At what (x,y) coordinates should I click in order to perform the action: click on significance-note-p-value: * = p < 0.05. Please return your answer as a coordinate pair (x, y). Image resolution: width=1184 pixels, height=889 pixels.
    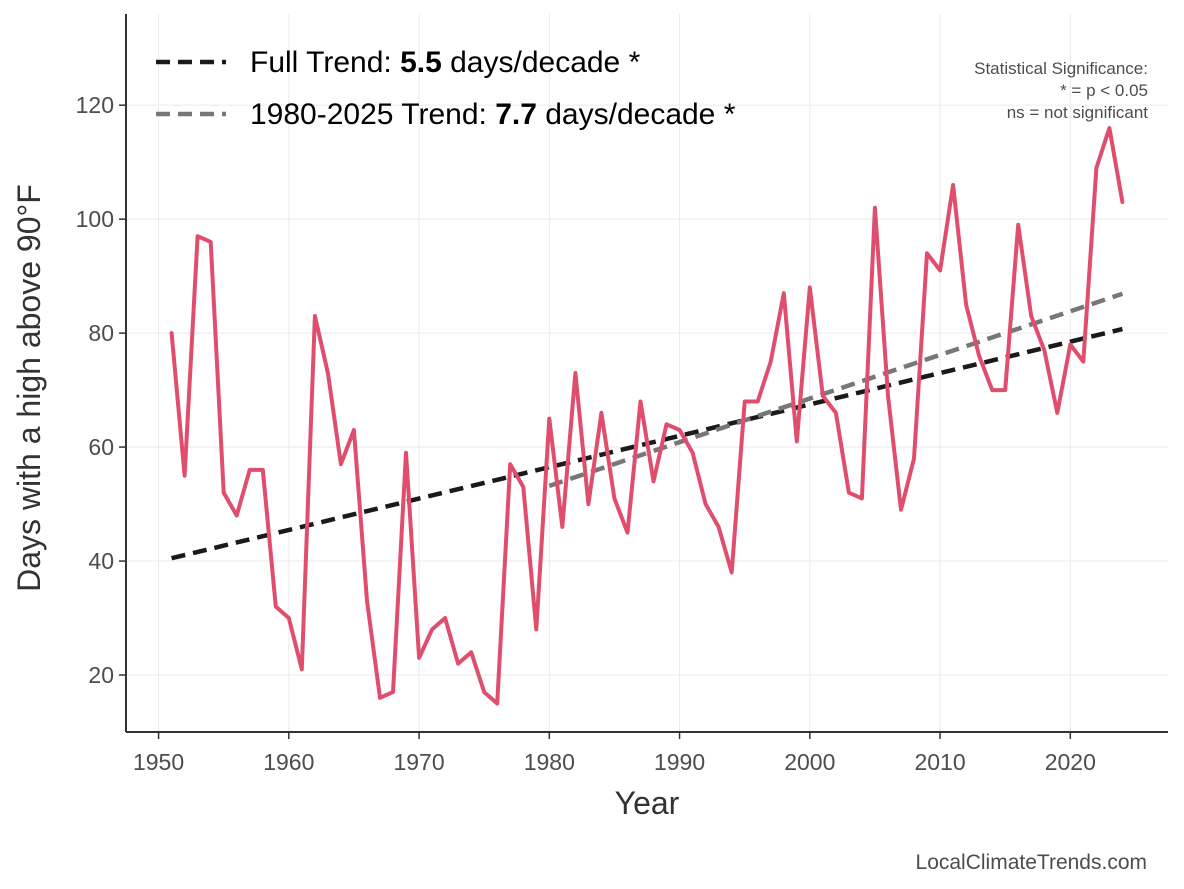
    Looking at the image, I should click on (1104, 90).